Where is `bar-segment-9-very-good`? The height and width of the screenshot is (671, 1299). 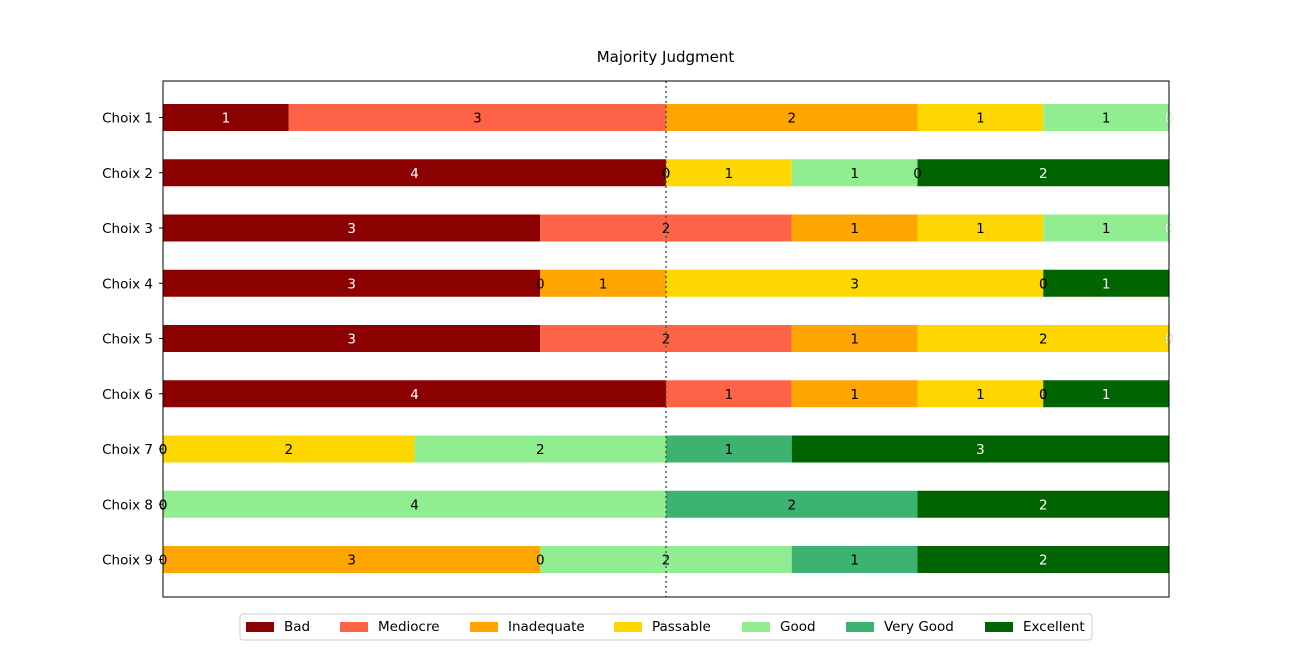 bar-segment-9-very-good is located at coordinates (854, 559).